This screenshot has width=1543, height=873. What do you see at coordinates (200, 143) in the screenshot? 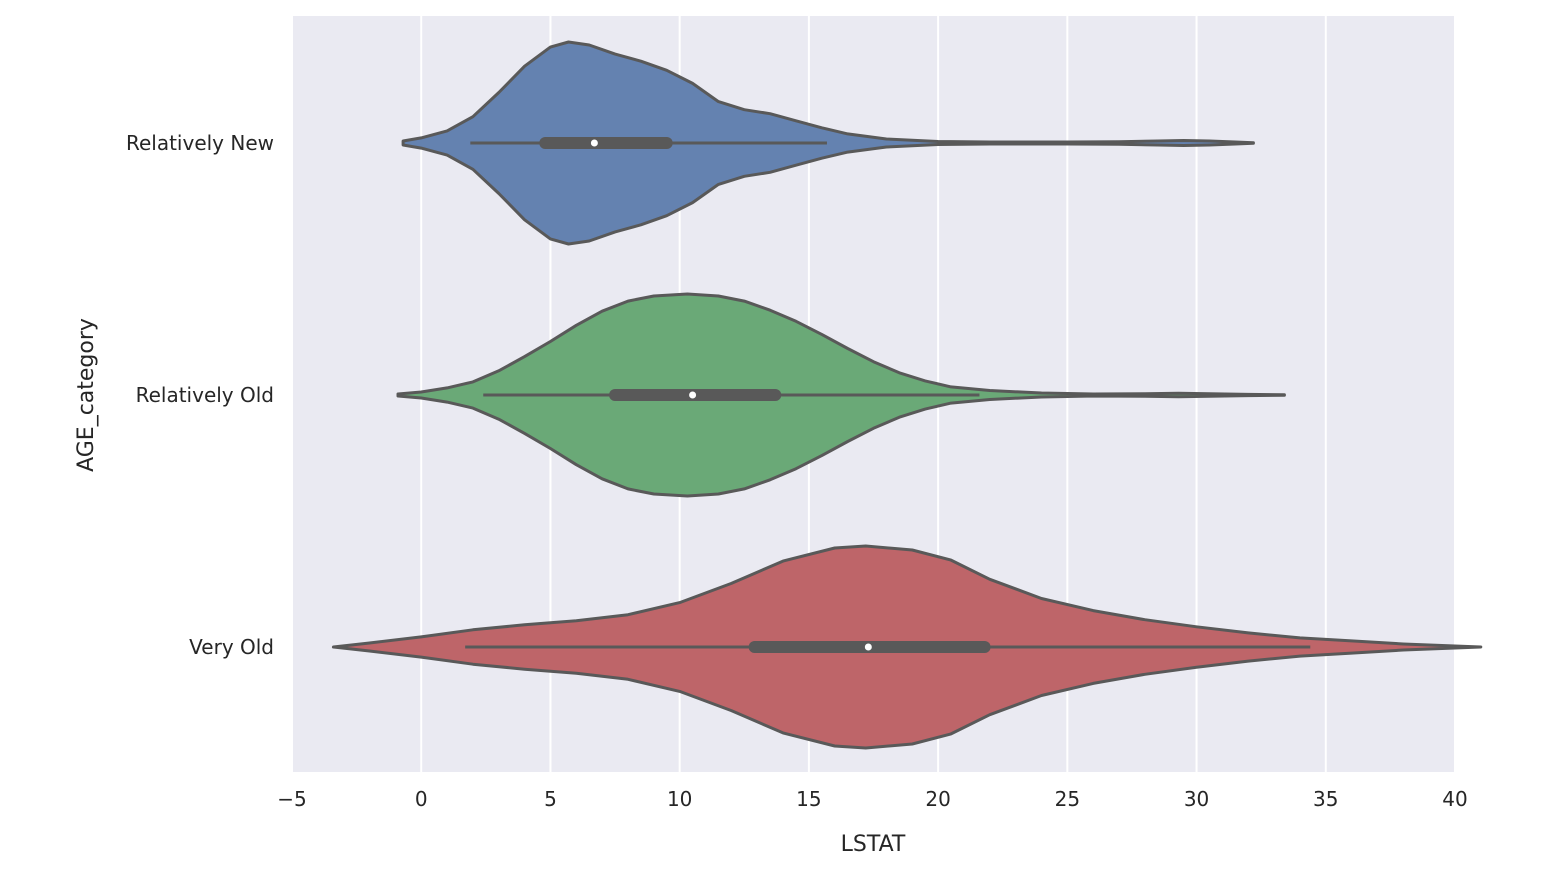
I see `y-tick-label-0: Relatively New` at bounding box center [200, 143].